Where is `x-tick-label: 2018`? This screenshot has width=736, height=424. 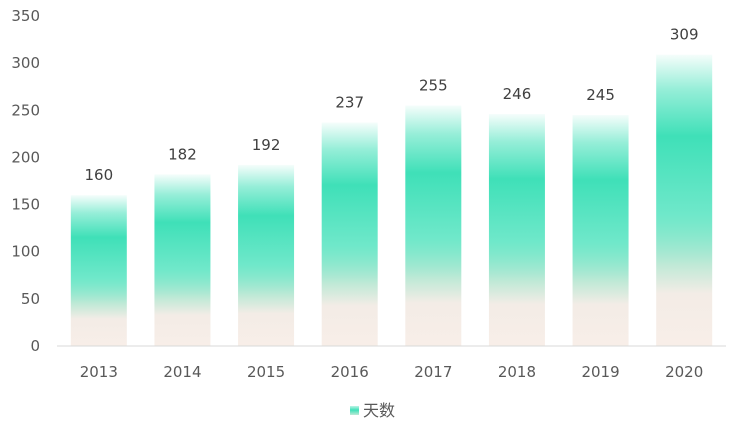
x-tick-label: 2018 is located at coordinates (517, 372).